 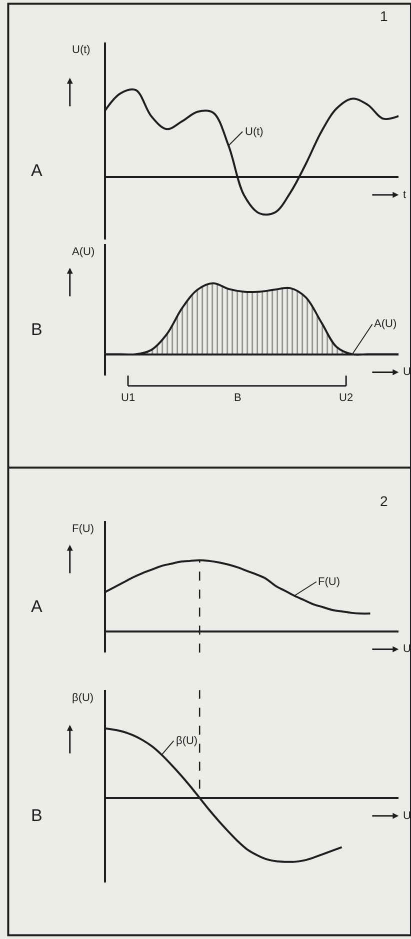 What do you see at coordinates (346, 398) in the screenshot?
I see `text: U2` at bounding box center [346, 398].